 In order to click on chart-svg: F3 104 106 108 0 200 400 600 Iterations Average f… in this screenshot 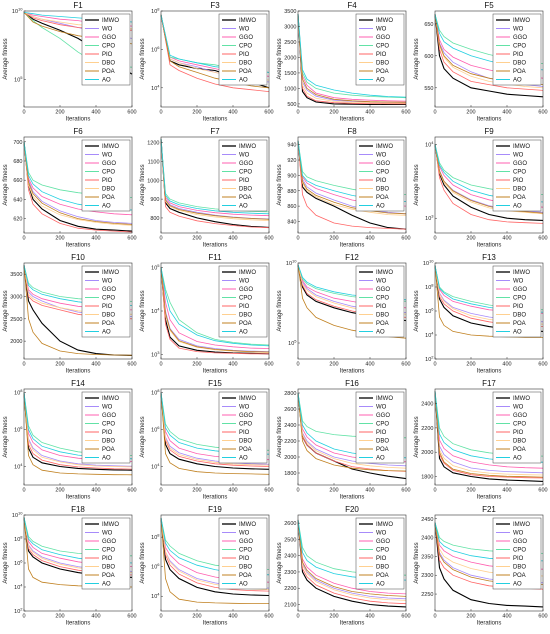, I will do `click(207, 62)`.